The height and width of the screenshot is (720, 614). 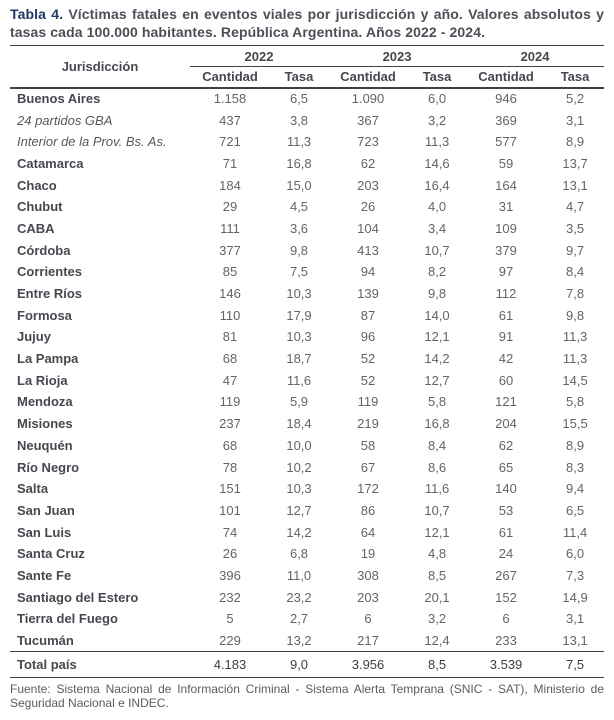 I want to click on table-row: La Rioja 47 11,6 52 12,7 60 14,5, so click(x=307, y=380).